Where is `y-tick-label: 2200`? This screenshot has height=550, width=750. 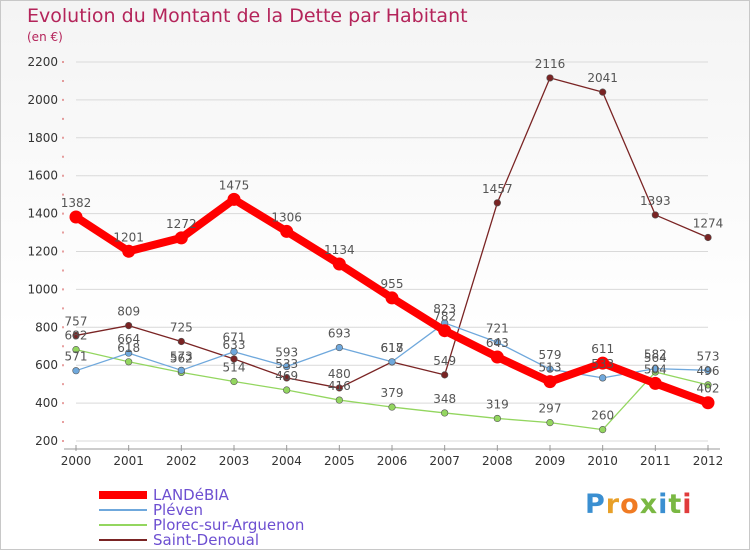 y-tick-label: 2200 is located at coordinates (42, 62).